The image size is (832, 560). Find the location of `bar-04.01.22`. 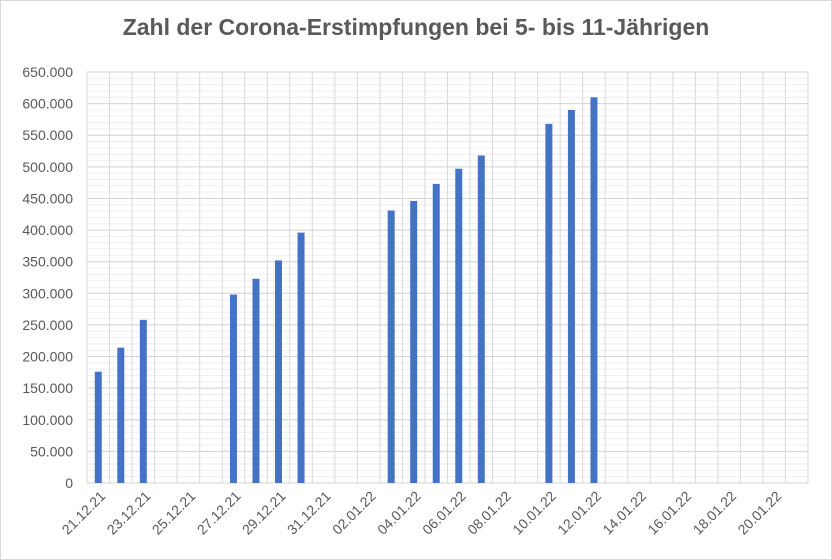

bar-04.01.22 is located at coordinates (414, 341).